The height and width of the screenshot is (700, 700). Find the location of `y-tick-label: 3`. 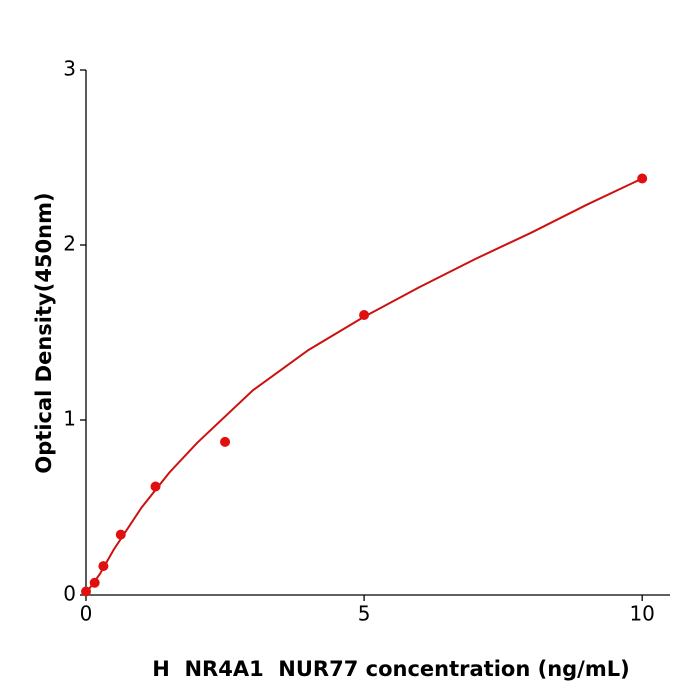

y-tick-label: 3 is located at coordinates (69, 69).